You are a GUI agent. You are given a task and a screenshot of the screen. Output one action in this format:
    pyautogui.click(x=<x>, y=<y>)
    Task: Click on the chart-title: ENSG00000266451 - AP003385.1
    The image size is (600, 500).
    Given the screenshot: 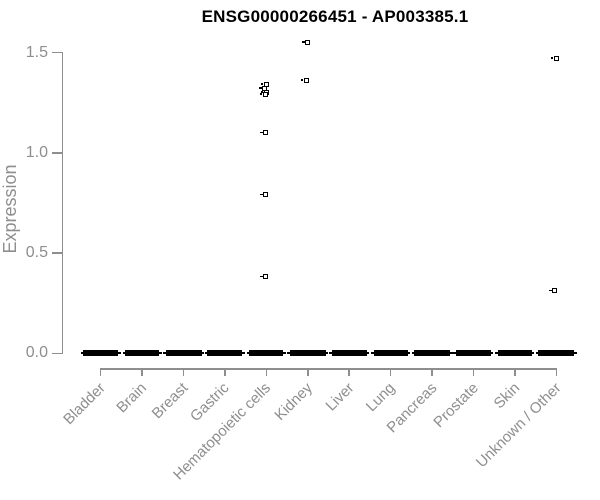 What is the action you would take?
    pyautogui.click(x=335, y=16)
    